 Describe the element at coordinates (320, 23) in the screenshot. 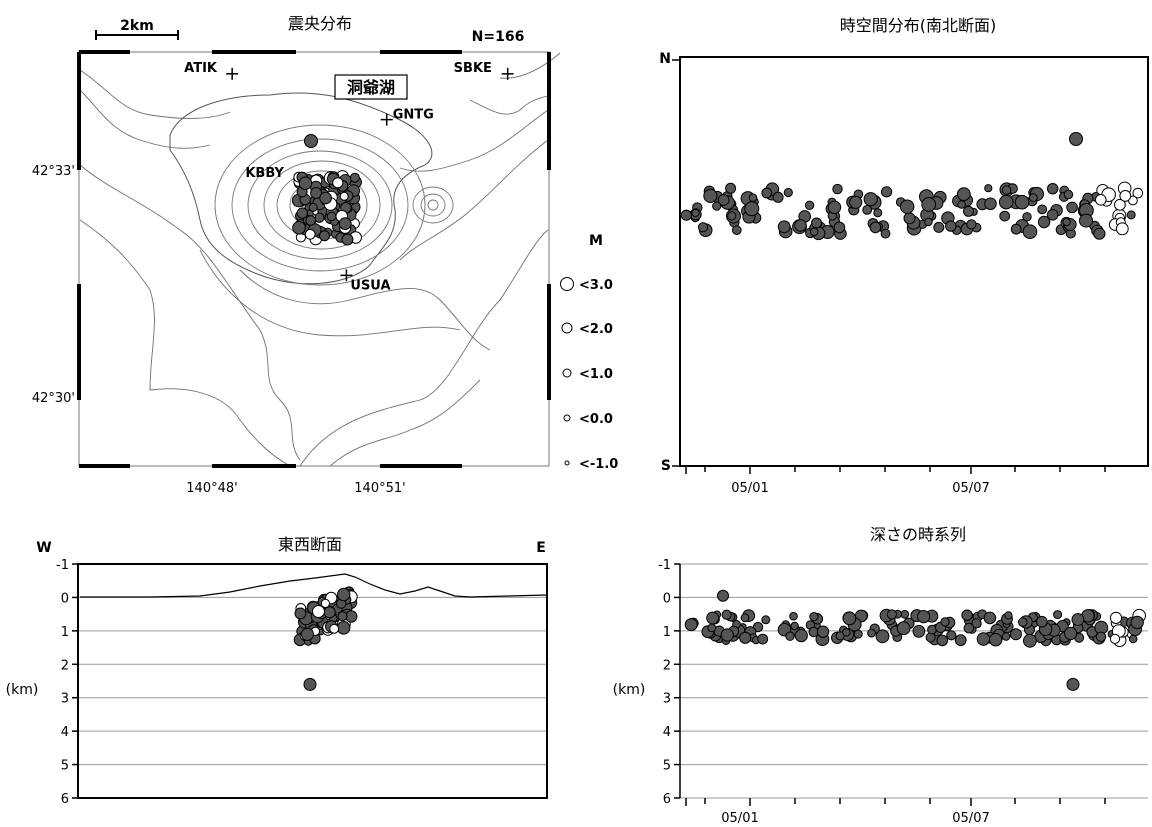

I see `map-title: 震央分布` at that location.